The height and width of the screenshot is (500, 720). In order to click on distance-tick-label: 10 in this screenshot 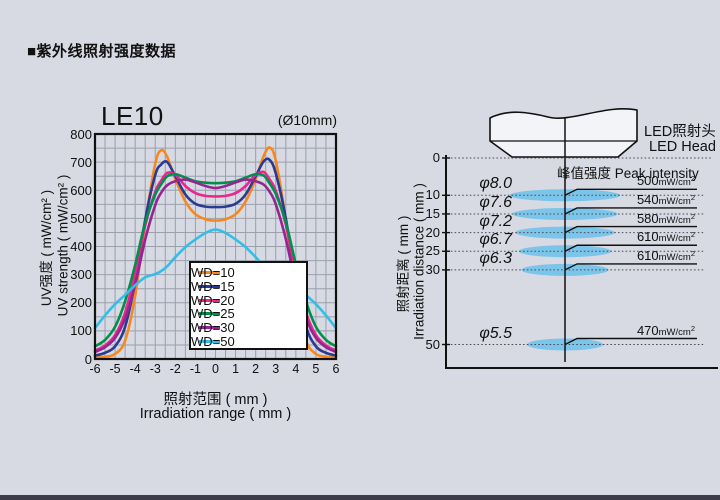, I will do `click(432, 195)`.